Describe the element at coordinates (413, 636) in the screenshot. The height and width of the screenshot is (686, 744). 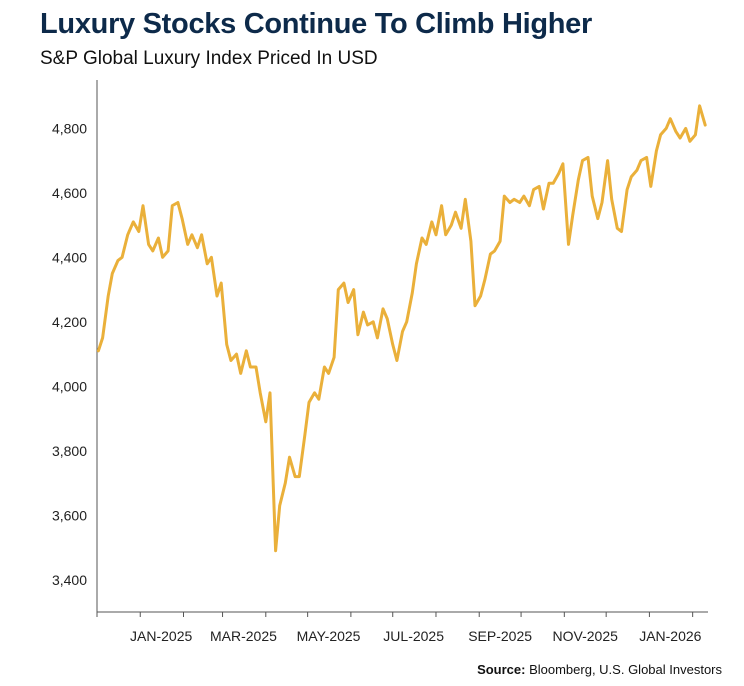
I see `x-tick-label: JUL-2025` at that location.